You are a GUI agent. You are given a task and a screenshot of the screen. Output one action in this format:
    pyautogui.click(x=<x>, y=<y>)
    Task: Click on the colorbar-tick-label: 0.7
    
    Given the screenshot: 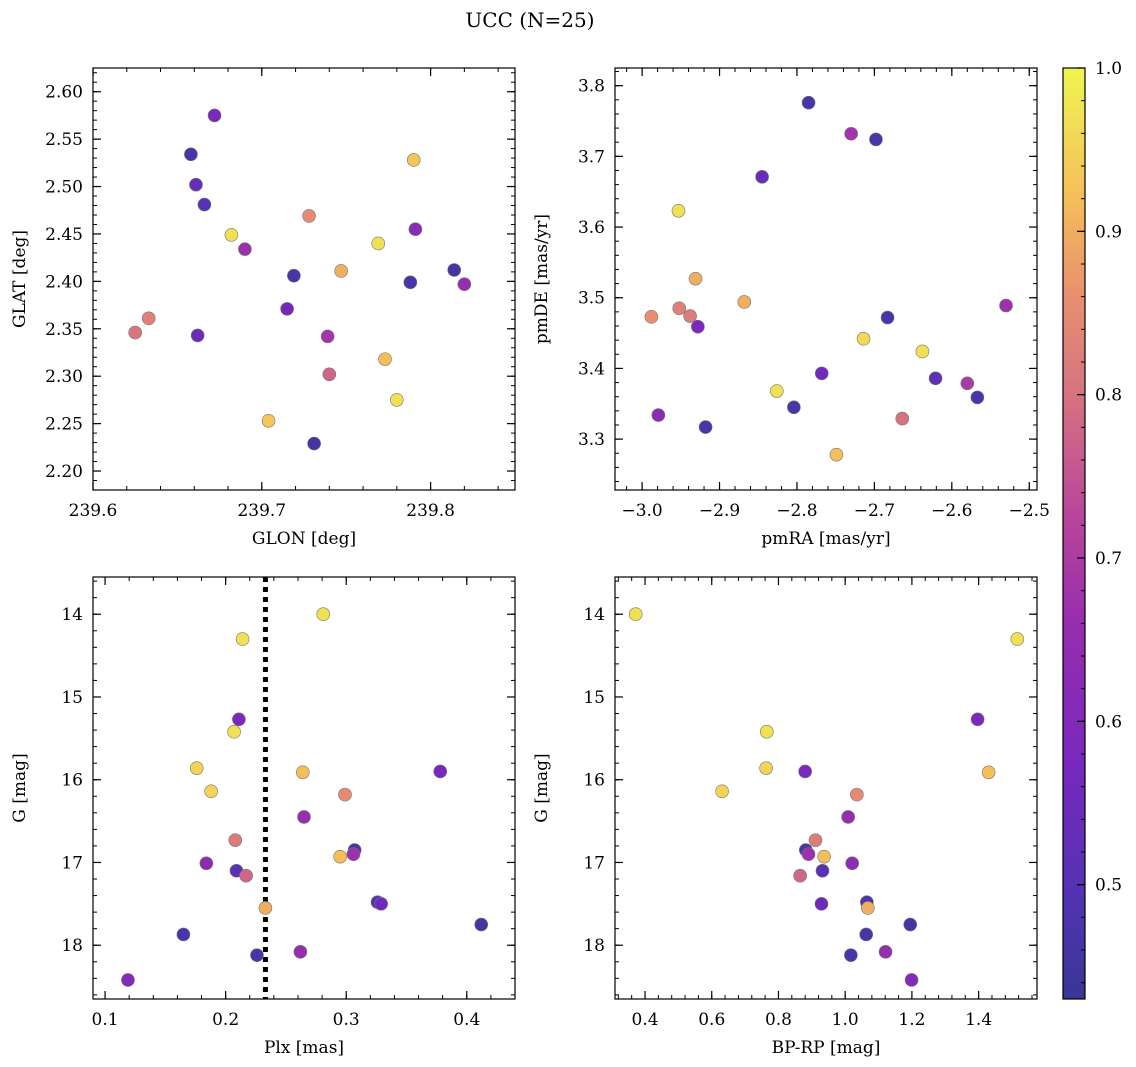 What is the action you would take?
    pyautogui.click(x=1108, y=559)
    